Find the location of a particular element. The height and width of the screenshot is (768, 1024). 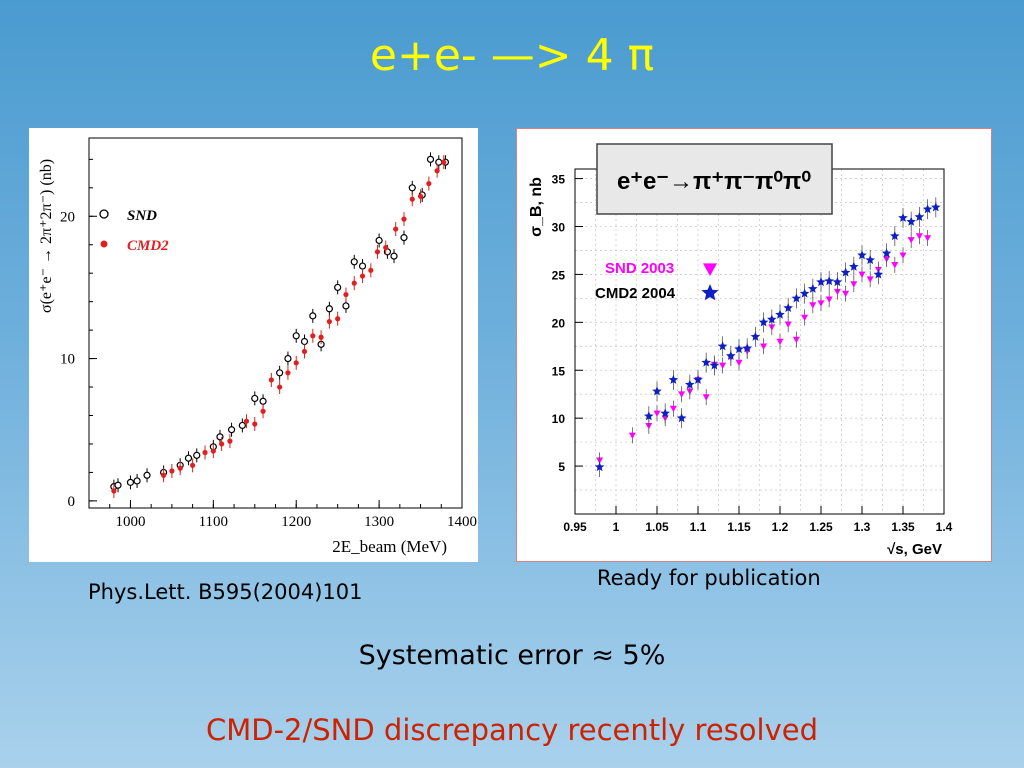

left-chart-reference: Phys.Lett. B595(2004)101 is located at coordinates (225, 592).